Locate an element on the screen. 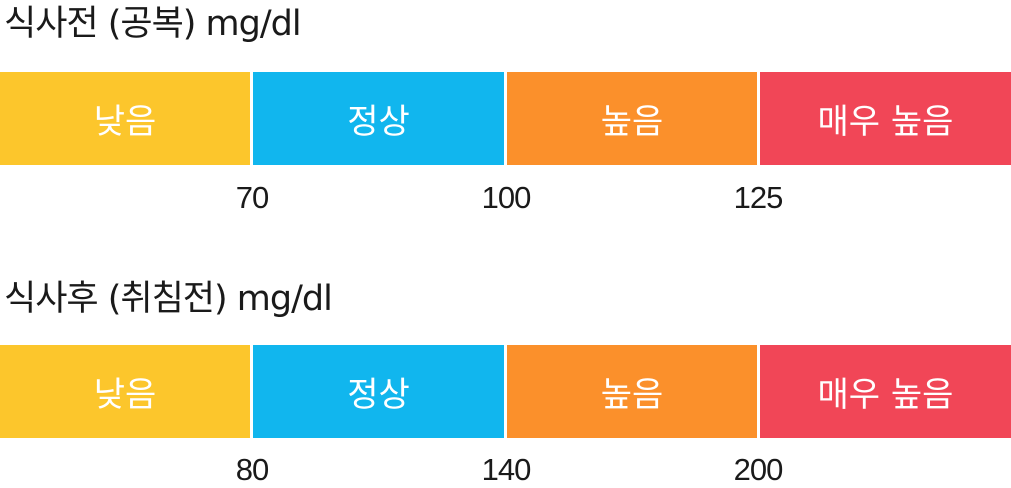 The image size is (1011, 488). after-meal-threshold-1: 80 is located at coordinates (252, 469).